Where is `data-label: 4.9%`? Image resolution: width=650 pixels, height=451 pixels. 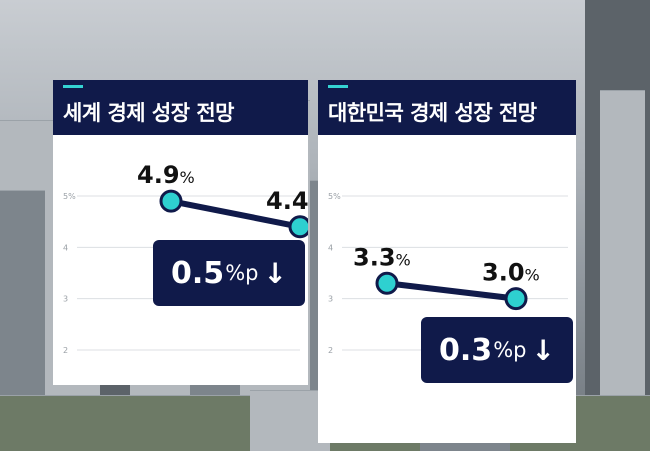
data-label: 4.9% is located at coordinates (166, 175).